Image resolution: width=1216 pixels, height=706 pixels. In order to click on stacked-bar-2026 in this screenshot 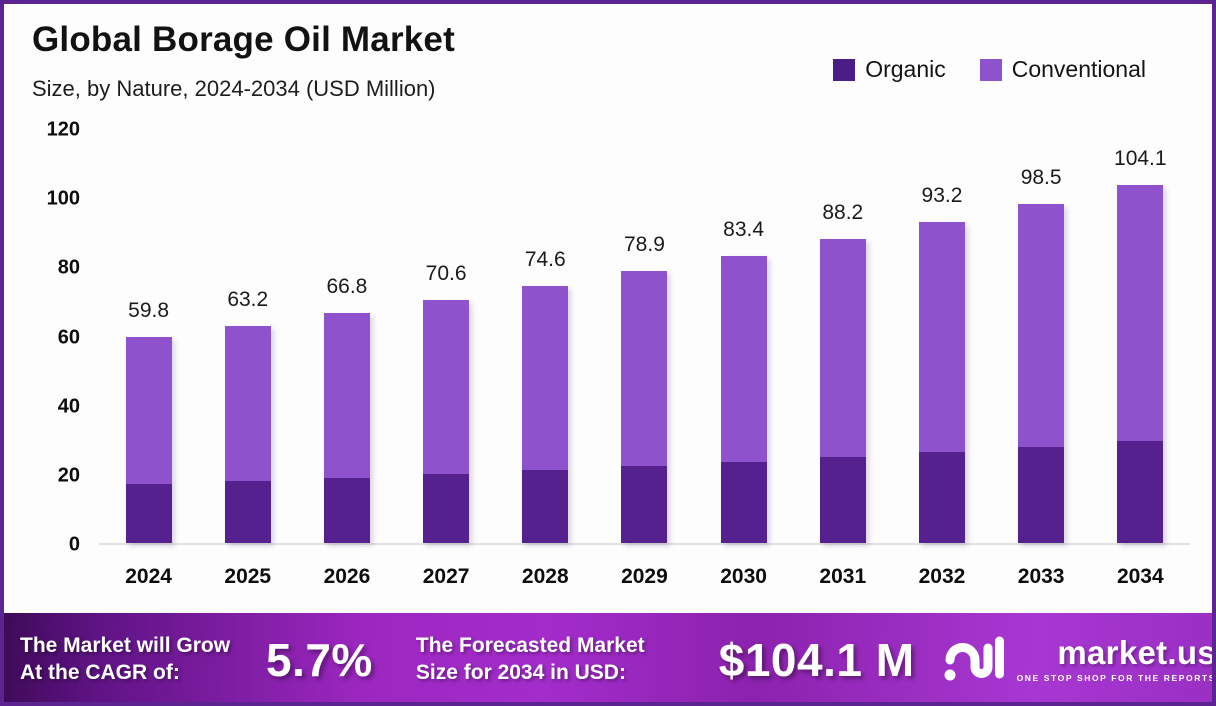, I will do `click(346, 428)`.